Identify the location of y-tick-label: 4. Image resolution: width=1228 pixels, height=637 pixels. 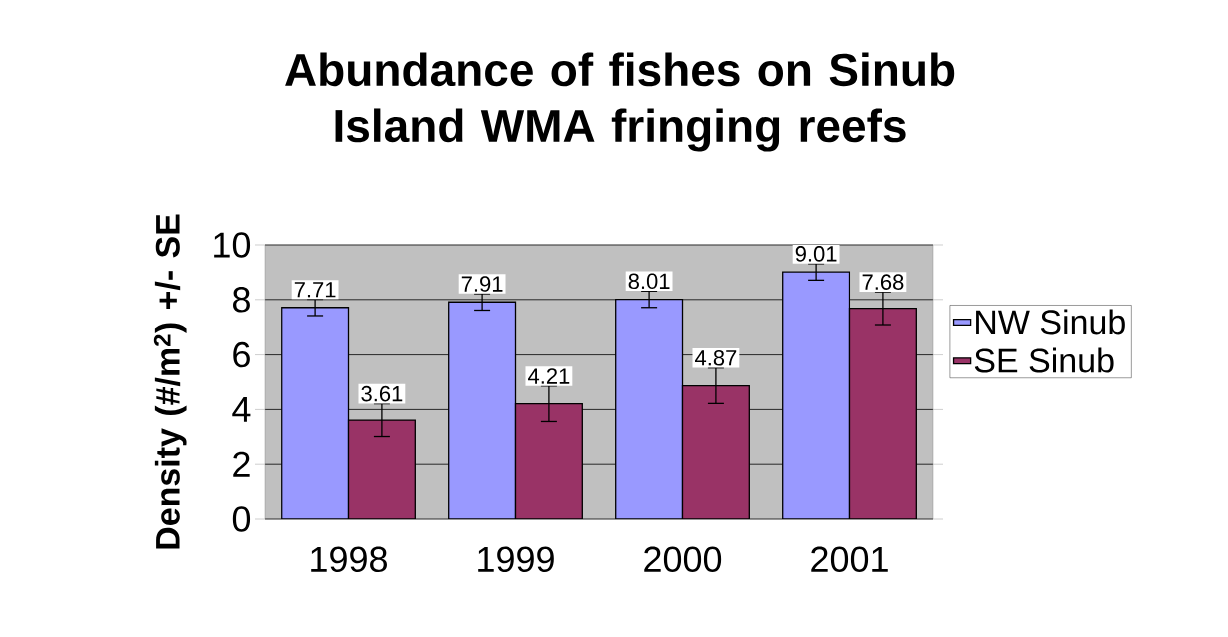
(241, 409).